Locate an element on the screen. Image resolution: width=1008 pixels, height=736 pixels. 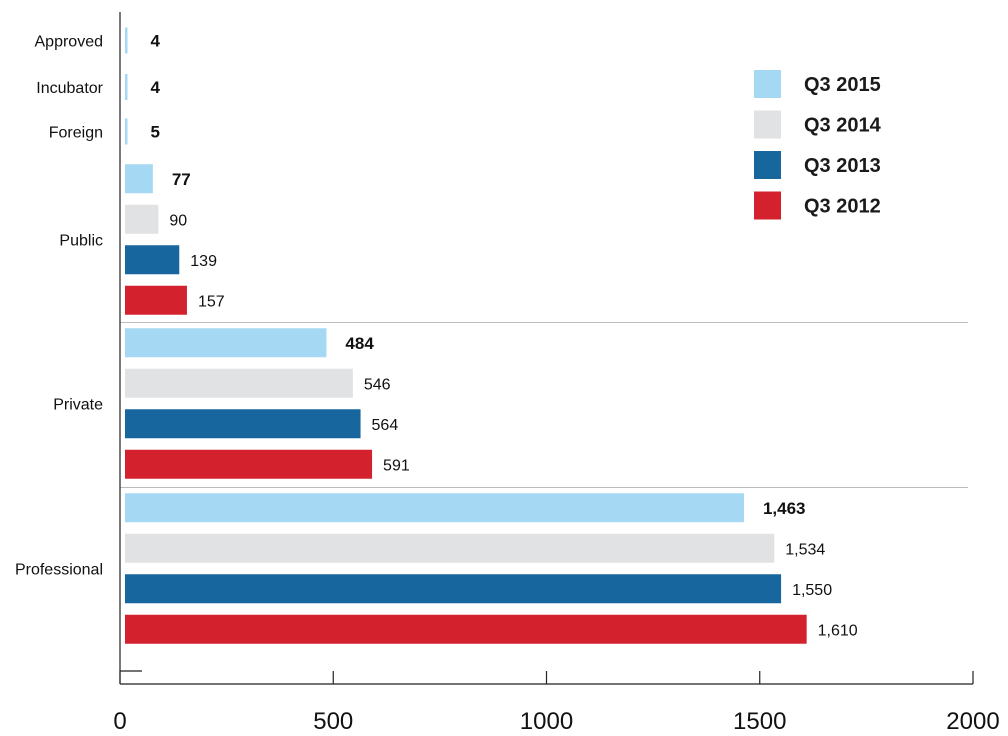
legend-label-q3-2014: Q3 2014 is located at coordinates (843, 126).